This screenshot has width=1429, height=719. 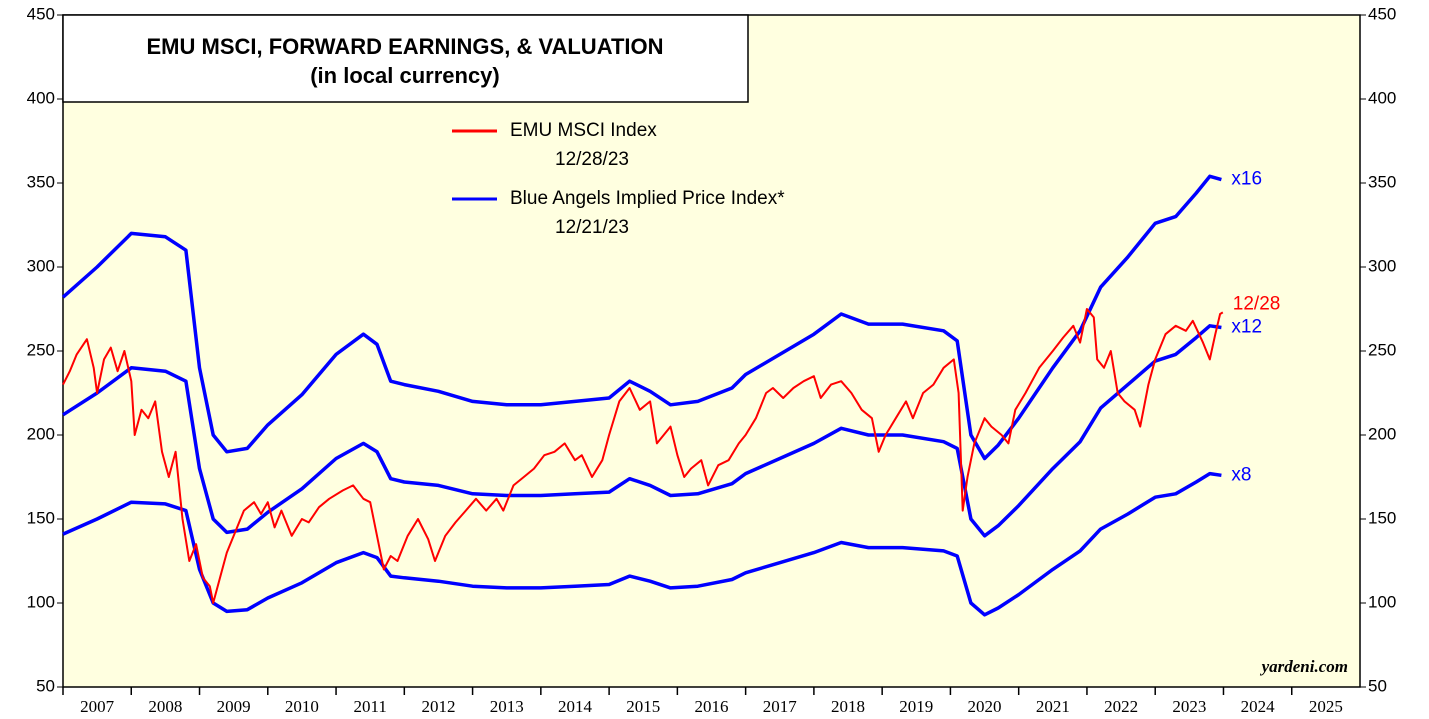 What do you see at coordinates (41, 601) in the screenshot?
I see `y-tick-label: 100` at bounding box center [41, 601].